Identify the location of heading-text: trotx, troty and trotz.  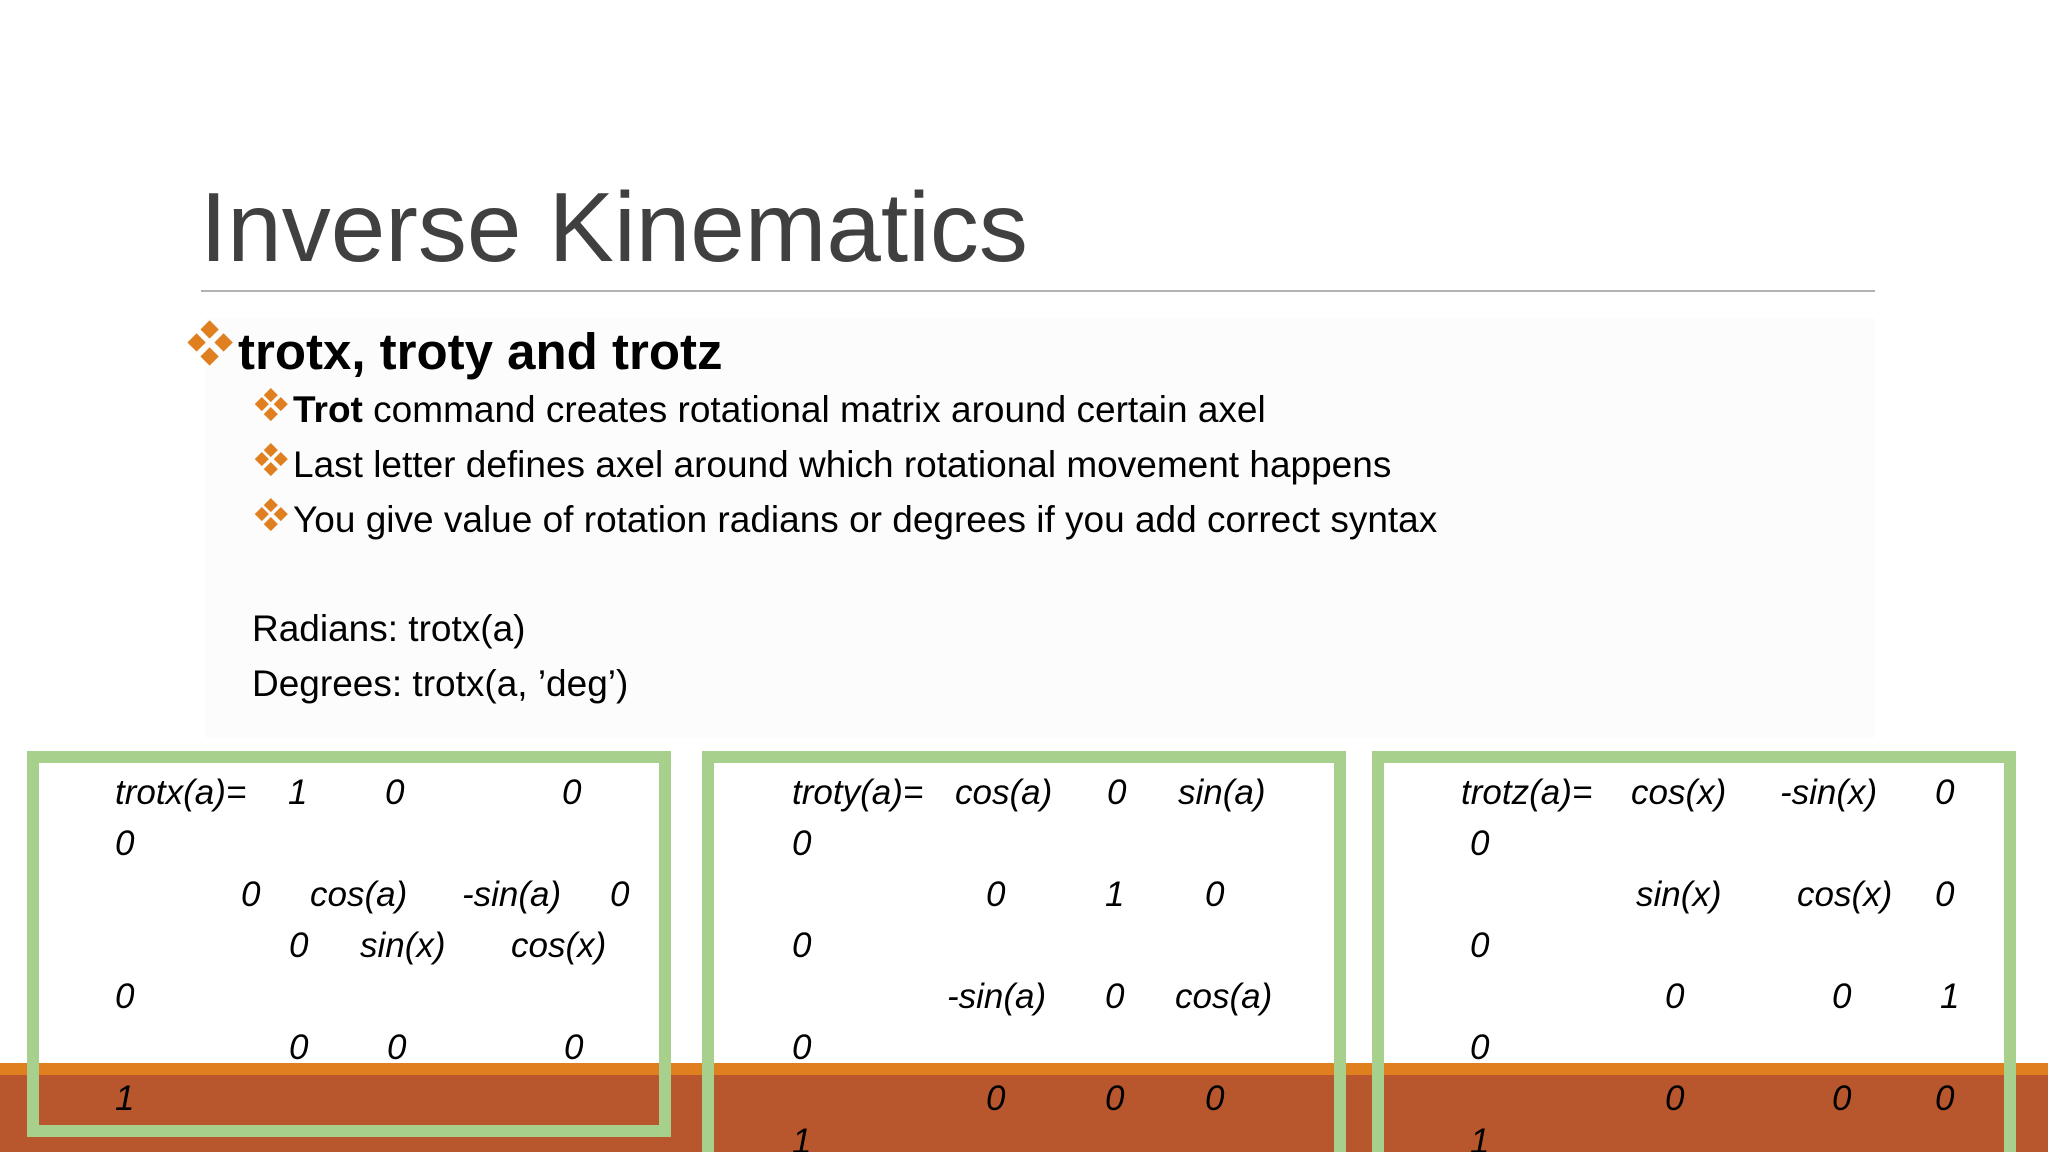
(480, 351).